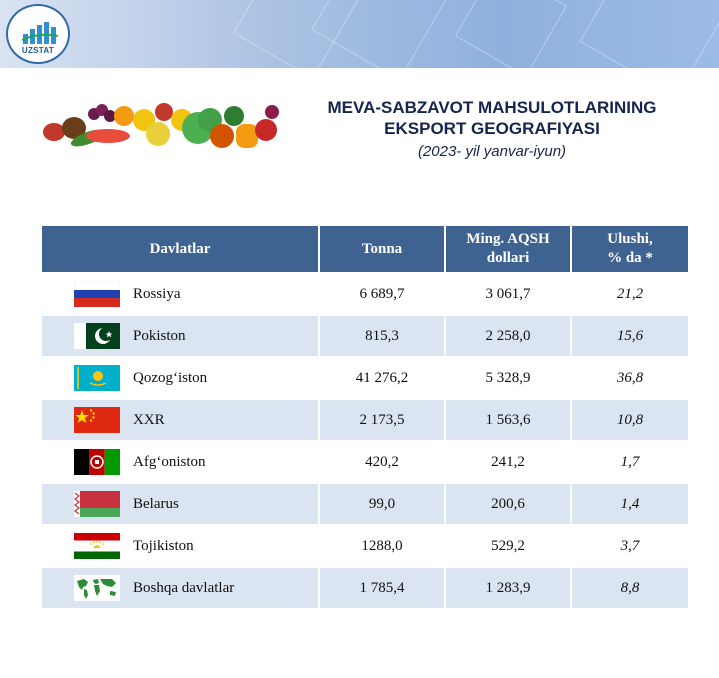 Image resolution: width=719 pixels, height=678 pixels. Describe the element at coordinates (97, 294) in the screenshot. I see `russia-flag-icon` at that location.